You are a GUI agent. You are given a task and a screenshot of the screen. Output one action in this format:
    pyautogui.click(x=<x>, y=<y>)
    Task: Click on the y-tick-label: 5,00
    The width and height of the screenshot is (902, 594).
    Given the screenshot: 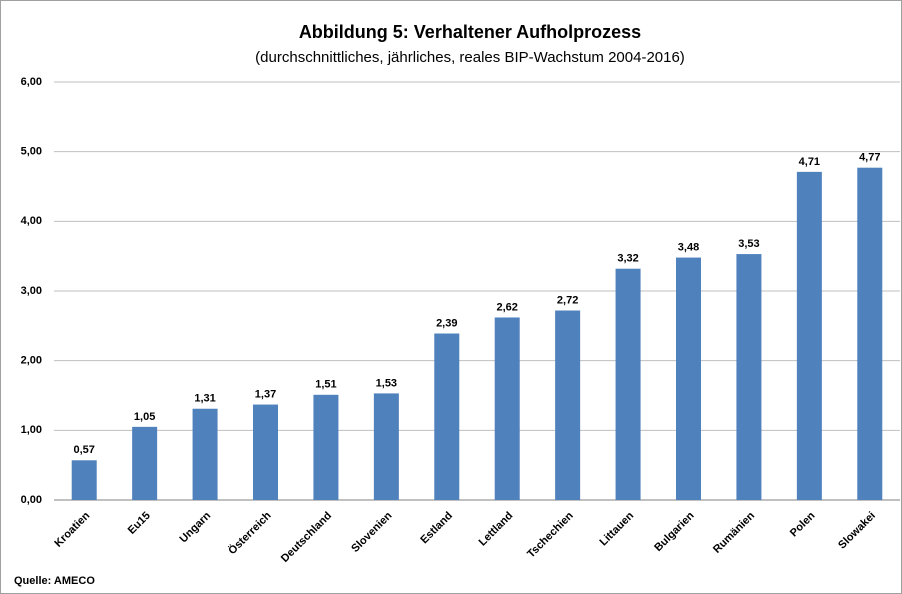 What is the action you would take?
    pyautogui.click(x=31, y=152)
    